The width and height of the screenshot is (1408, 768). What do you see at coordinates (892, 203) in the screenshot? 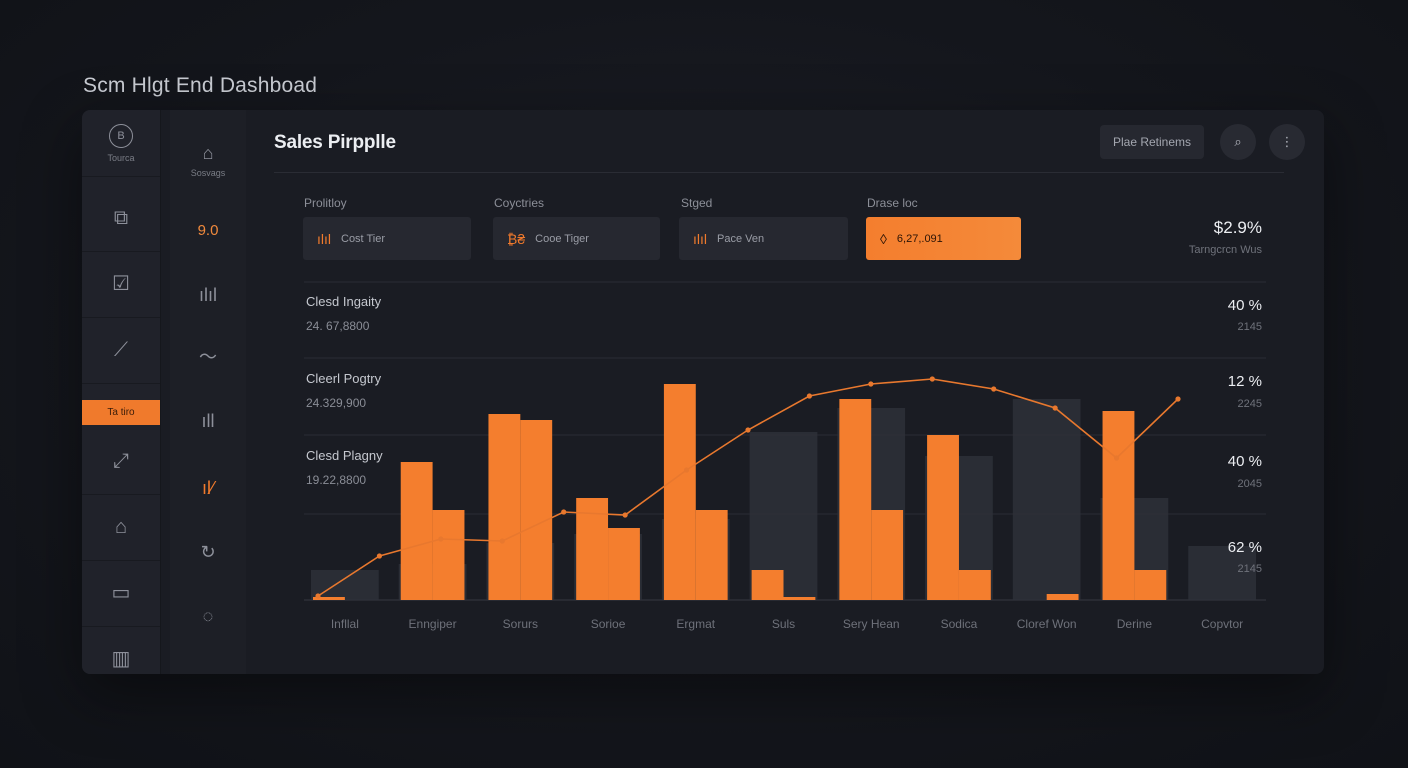
I see `filter-label-date: Drase loc` at bounding box center [892, 203].